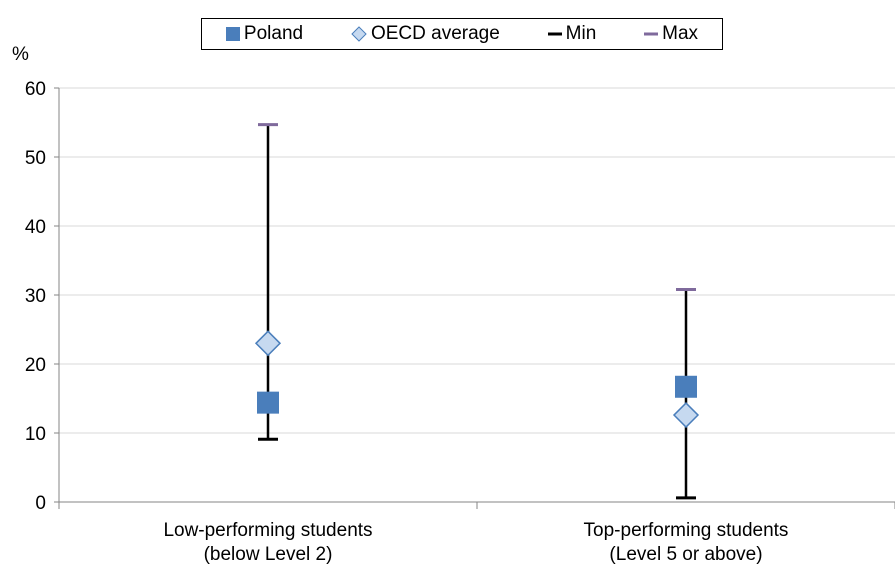  I want to click on y-tick-label: 40, so click(35, 227).